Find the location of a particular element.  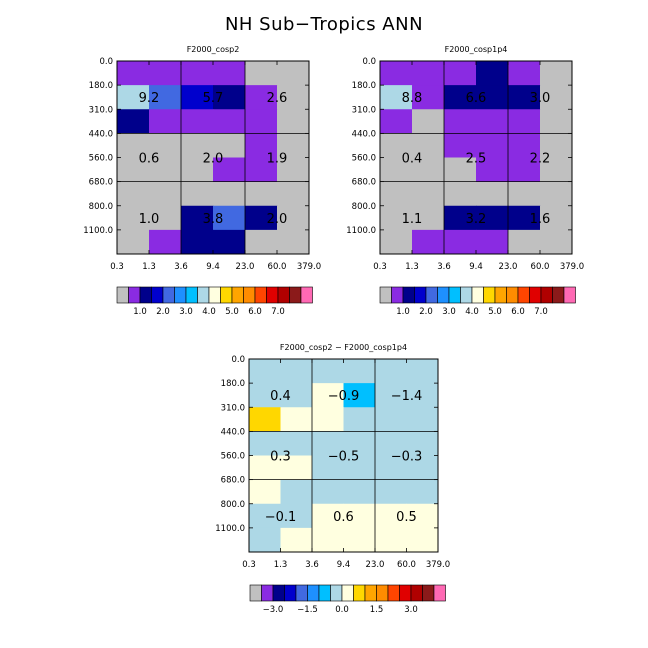

y-tick-label: 180.0 is located at coordinates (101, 86).